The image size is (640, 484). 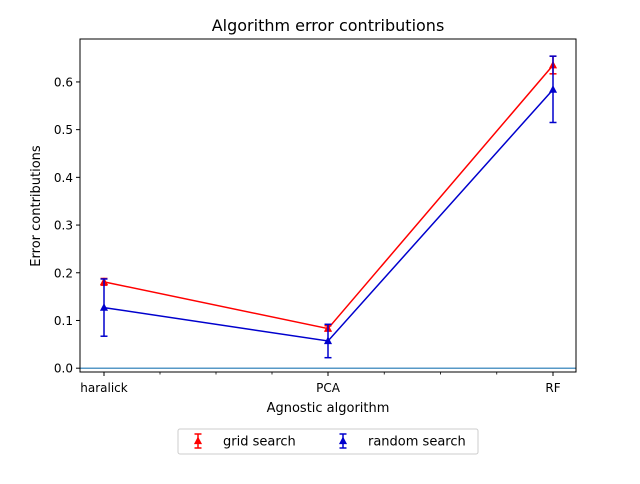 What do you see at coordinates (417, 442) in the screenshot?
I see `legend-label: random search` at bounding box center [417, 442].